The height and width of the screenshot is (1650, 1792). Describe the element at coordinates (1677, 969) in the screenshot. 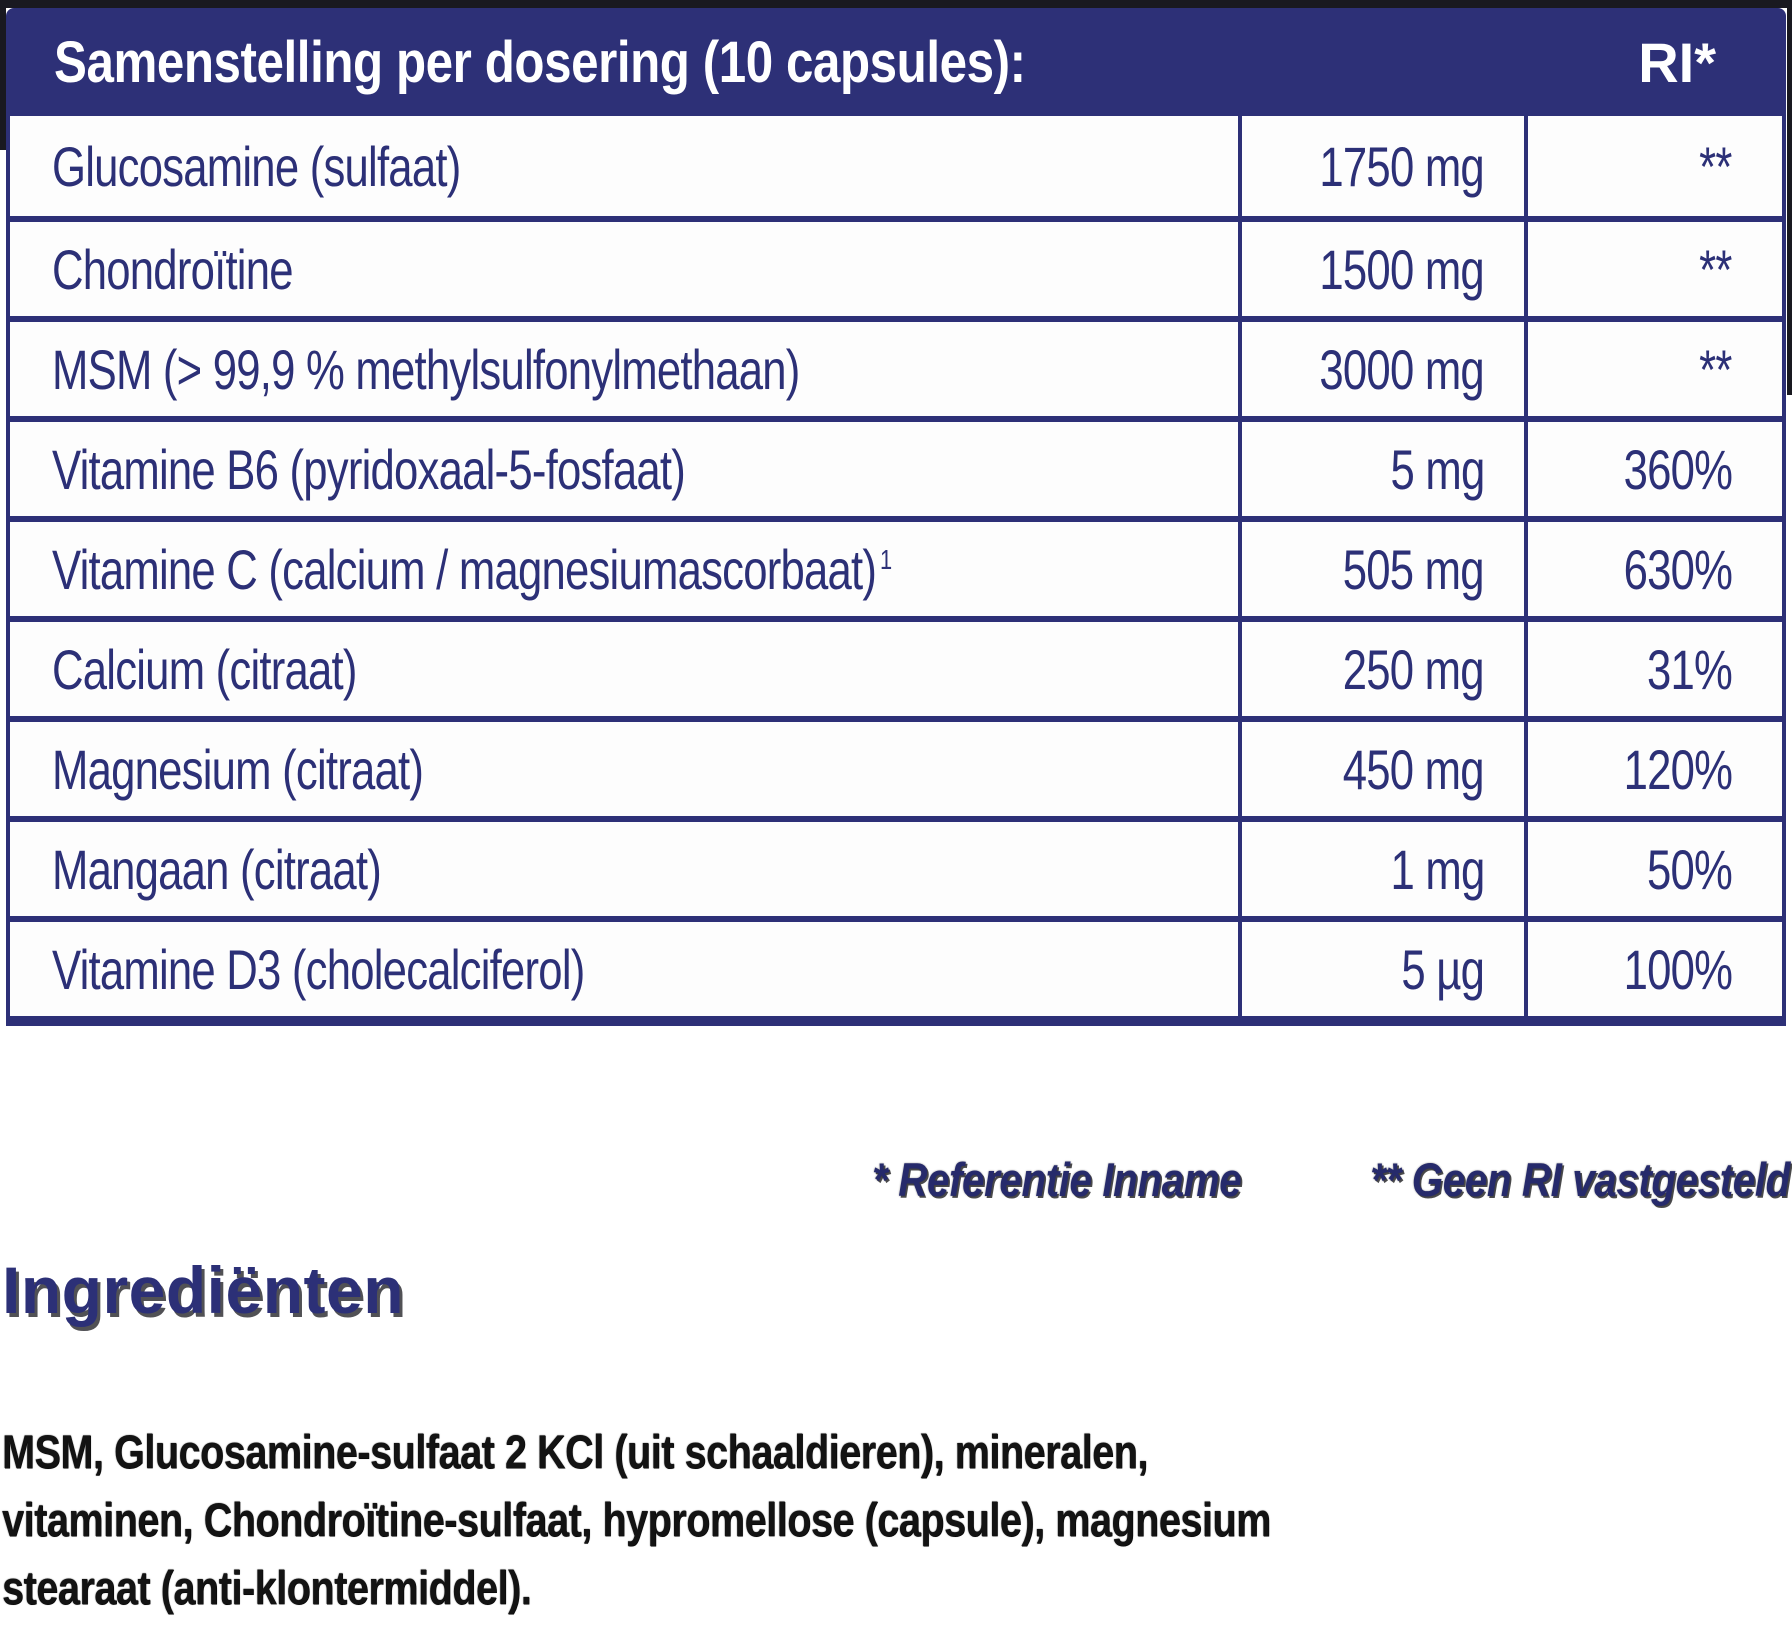

I see `ri-value: 100%` at that location.